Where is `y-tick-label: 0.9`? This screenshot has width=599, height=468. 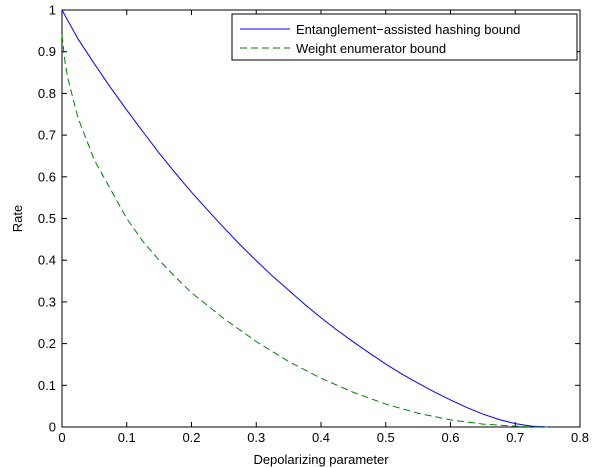
y-tick-label: 0.9 is located at coordinates (47, 51).